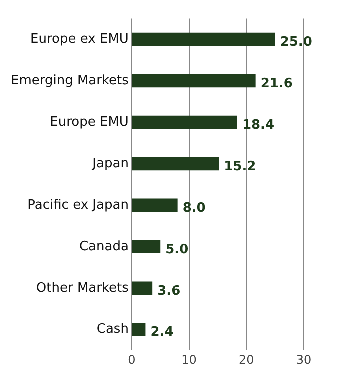  Describe the element at coordinates (79, 39) in the screenshot. I see `y-tick-label: Europe ex EMU` at that location.